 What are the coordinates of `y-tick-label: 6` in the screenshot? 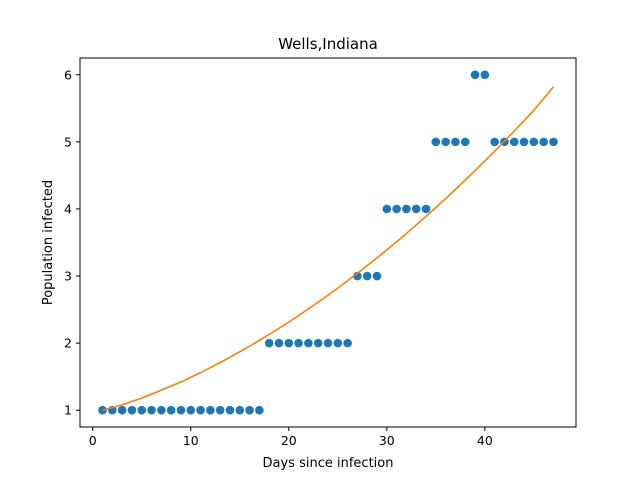 It's located at (68, 74).